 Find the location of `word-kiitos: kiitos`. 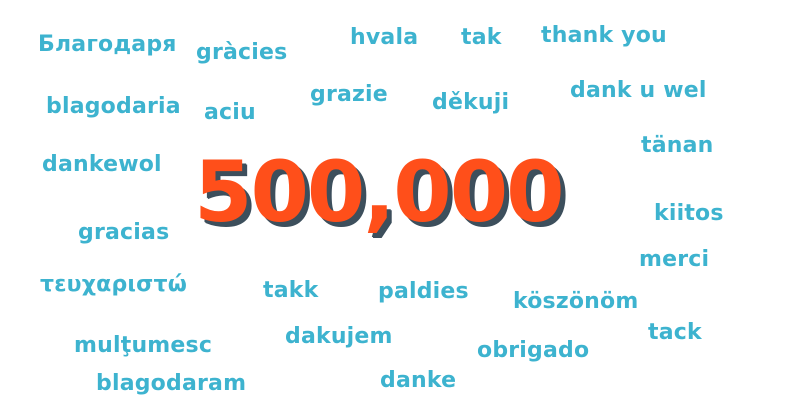

word-kiitos: kiitos is located at coordinates (689, 213).